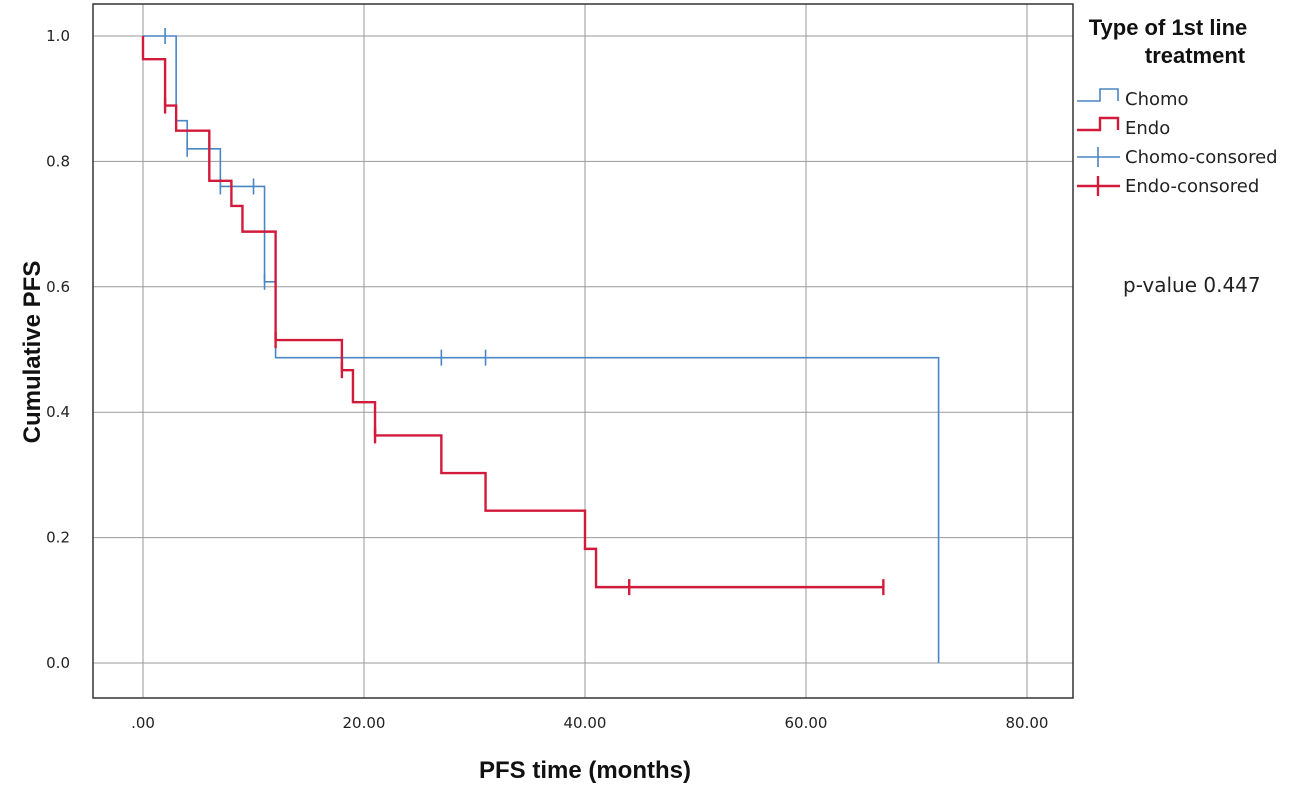 The height and width of the screenshot is (785, 1299). Describe the element at coordinates (364, 723) in the screenshot. I see `x-tick-label: 20.00` at that location.